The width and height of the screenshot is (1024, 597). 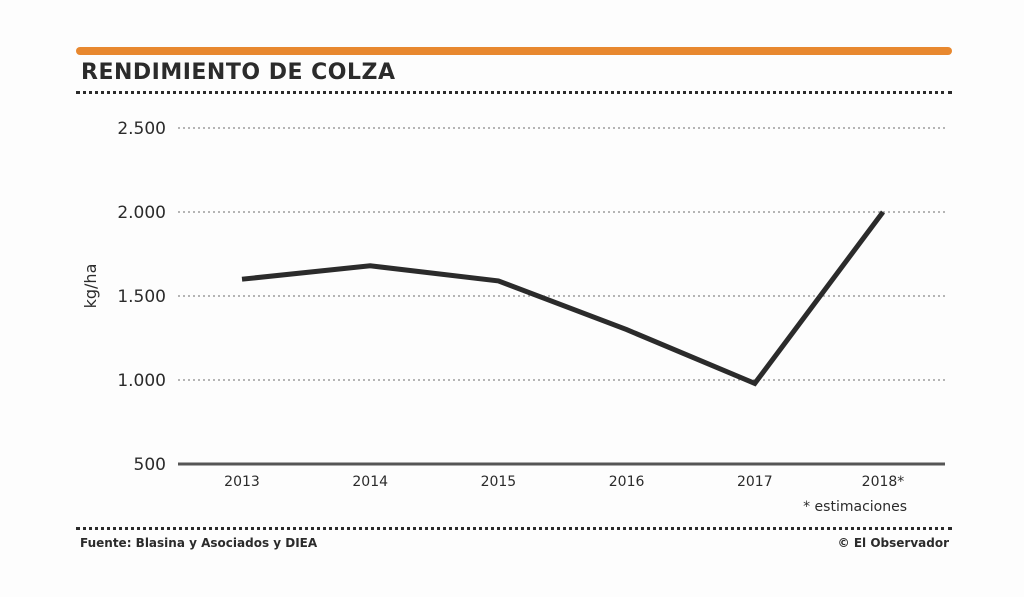 What do you see at coordinates (855, 507) in the screenshot?
I see `estimate-note: * estimaciones` at bounding box center [855, 507].